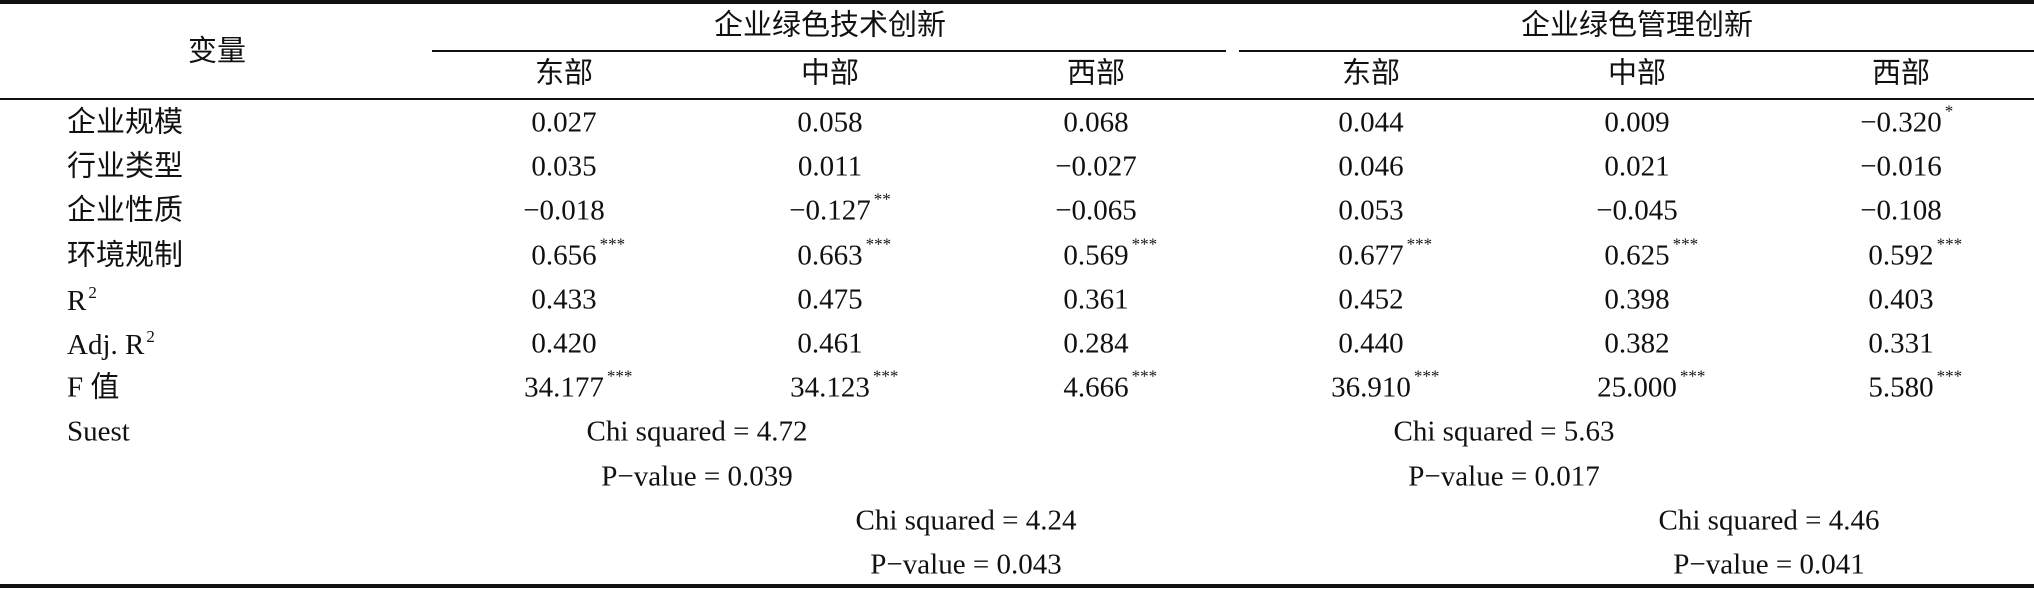  What do you see at coordinates (1371, 299) in the screenshot?
I see `cell-value: 0.452` at bounding box center [1371, 299].